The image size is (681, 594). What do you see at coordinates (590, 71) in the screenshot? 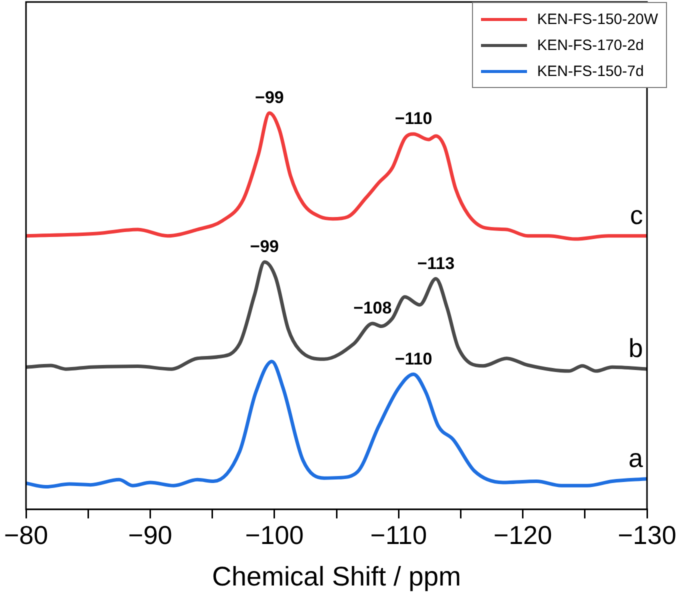
I see `legend-label: KEN-FS-150-7d` at bounding box center [590, 71].